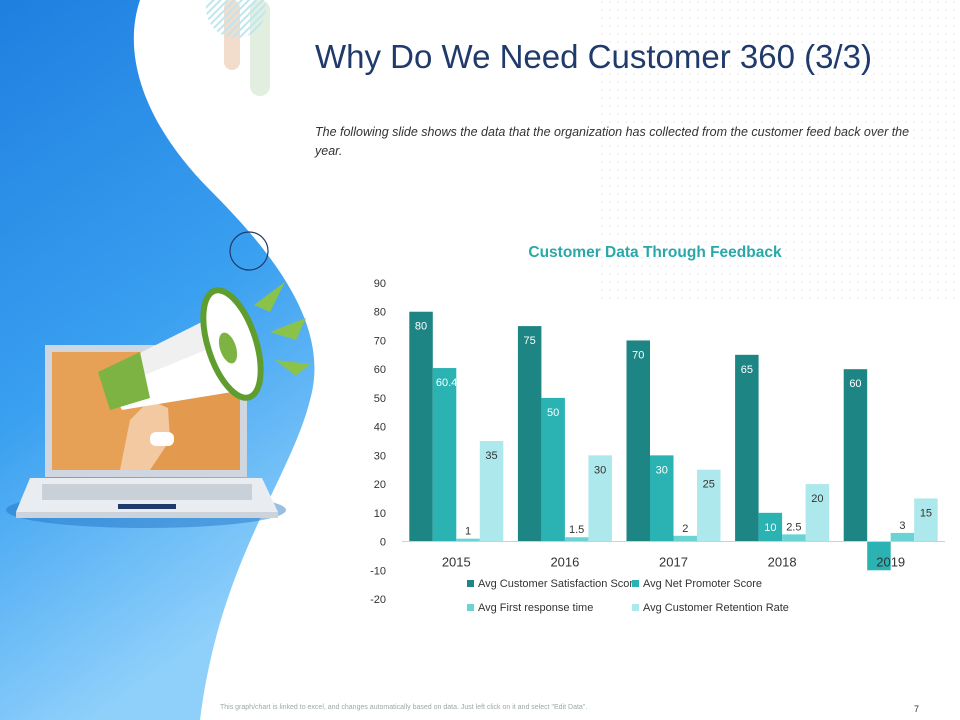 This screenshot has width=960, height=720. Describe the element at coordinates (662, 498) in the screenshot. I see `bar-2017-s1` at that location.